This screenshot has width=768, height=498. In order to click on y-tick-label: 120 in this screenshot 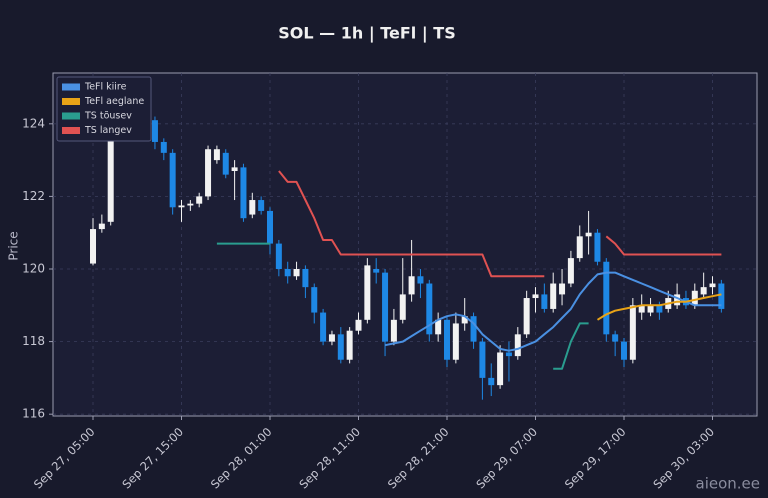, I will do `click(33, 269)`.